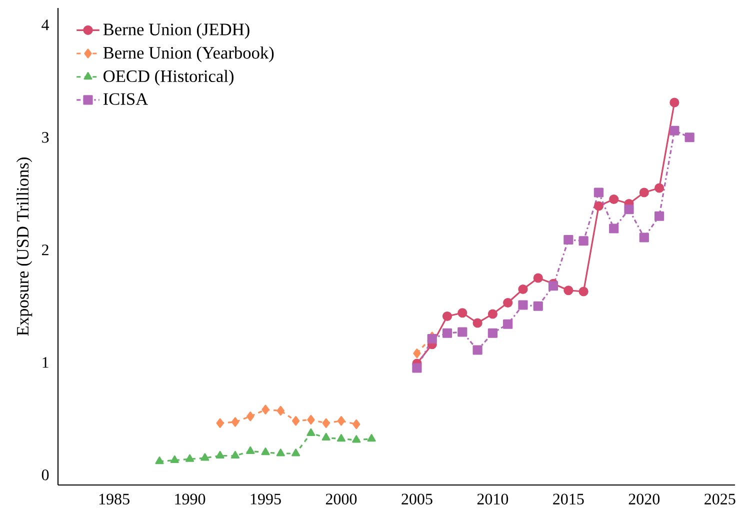 The height and width of the screenshot is (513, 741). What do you see at coordinates (492, 499) in the screenshot?
I see `x-tick-label: 2010` at bounding box center [492, 499].